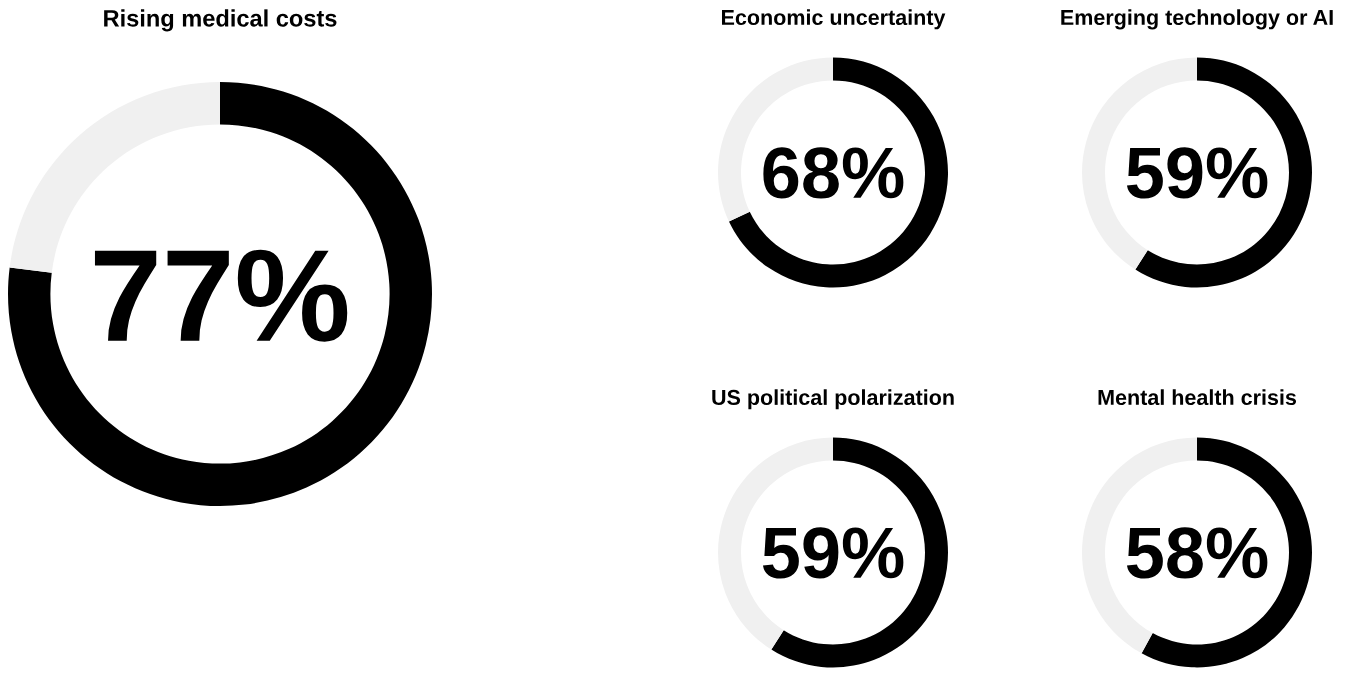  Describe the element at coordinates (833, 399) in the screenshot. I see `chart-title: US political polarization` at that location.